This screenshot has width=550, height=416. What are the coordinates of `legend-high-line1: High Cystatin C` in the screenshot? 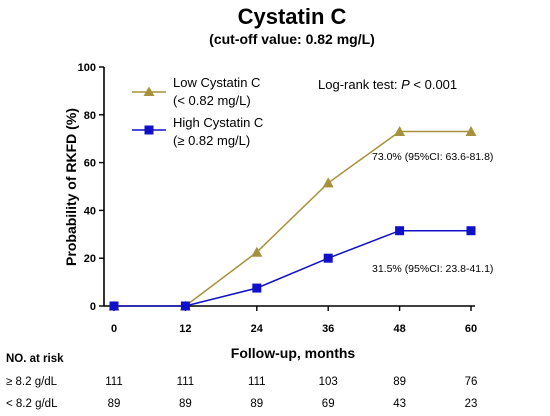 It's located at (218, 122).